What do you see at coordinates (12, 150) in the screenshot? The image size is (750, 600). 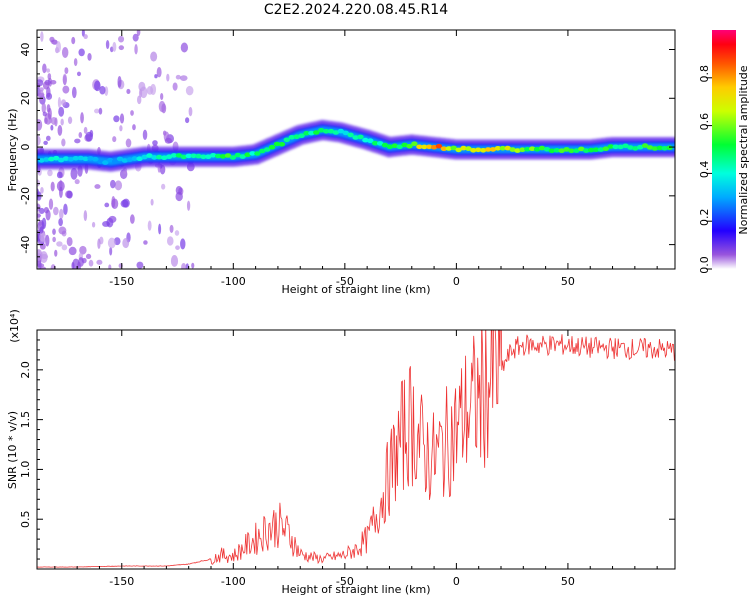 I see `top-y-axis-label: Frequency (Hz)` at bounding box center [12, 150].